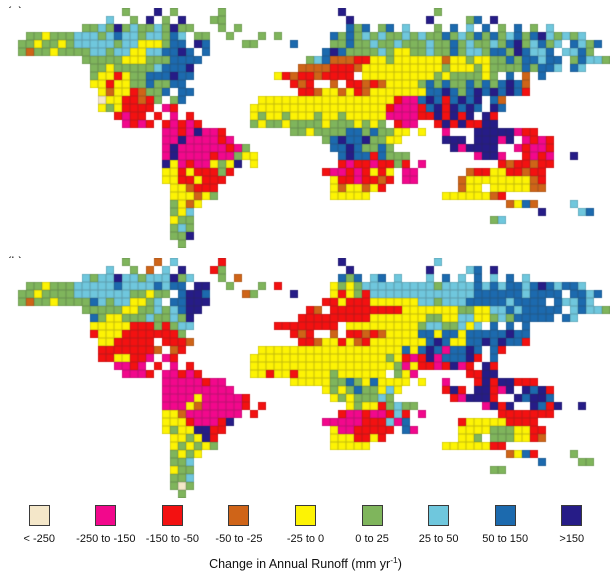 The width and height of the screenshot is (611, 579). I want to click on legend-caption: Change in Annual Runoff (mm yr-1), so click(305, 563).